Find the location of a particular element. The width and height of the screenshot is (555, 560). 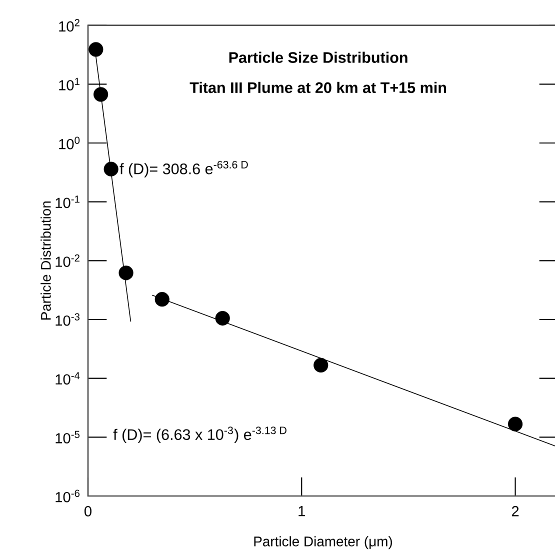

text: Particle Size Distribution is located at coordinates (318, 57).